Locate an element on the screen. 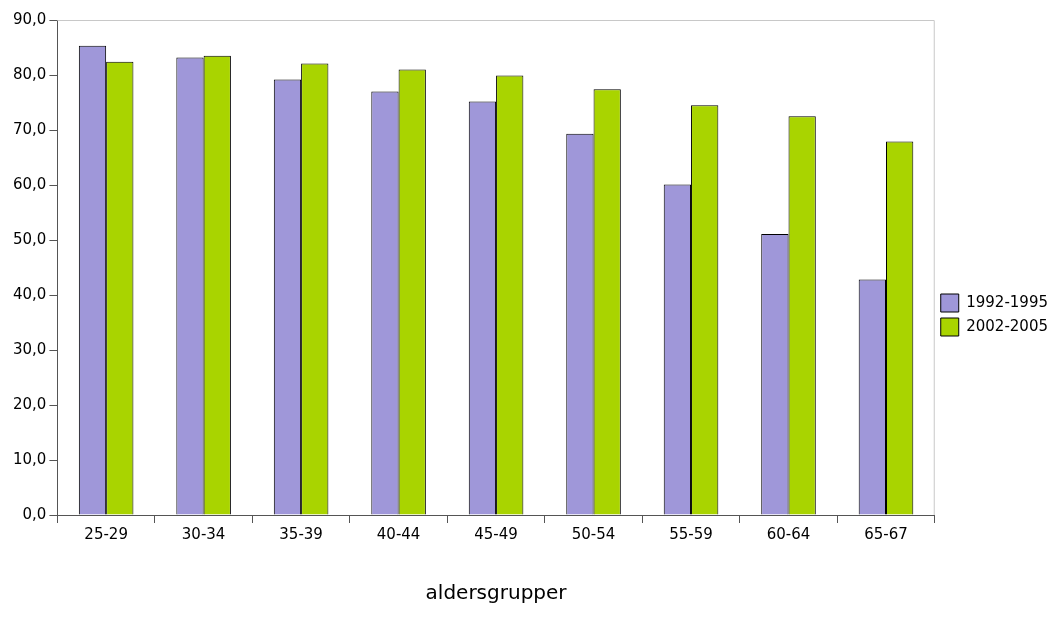  y-tick-label: 60,0 is located at coordinates (29, 183).